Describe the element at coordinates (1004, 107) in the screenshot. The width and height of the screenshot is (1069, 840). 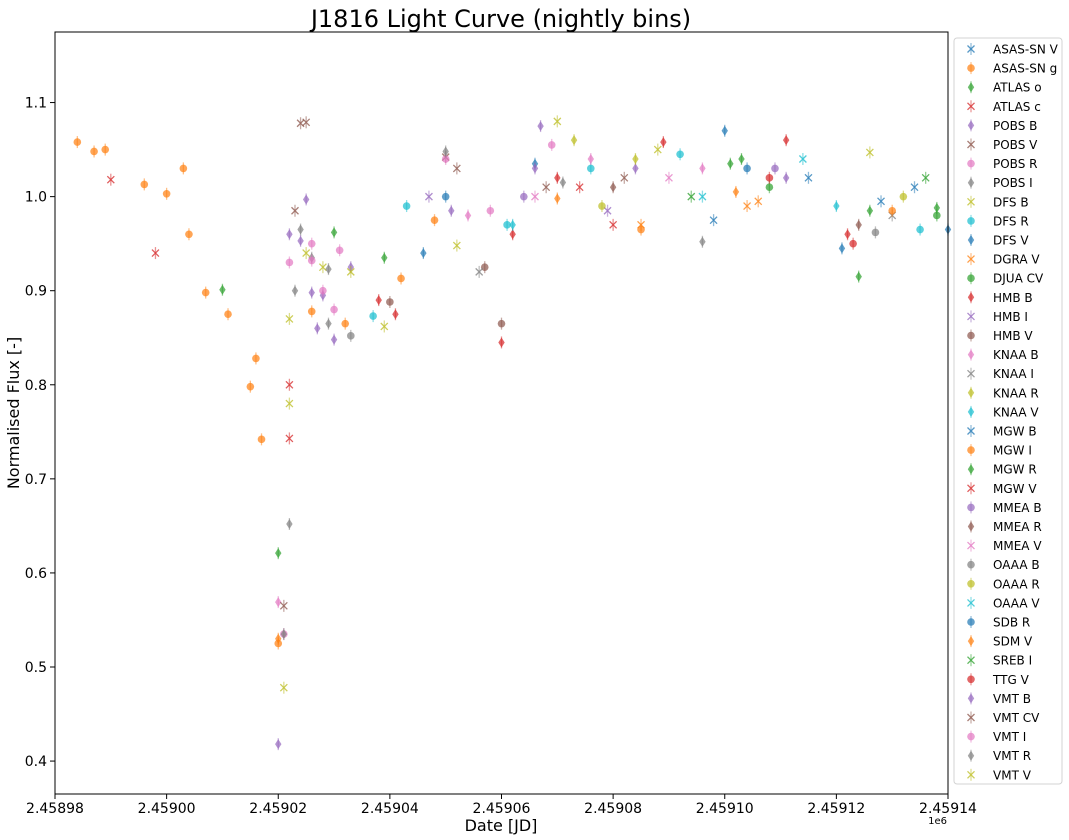
I see `legend-entry: ATLAS c` at that location.